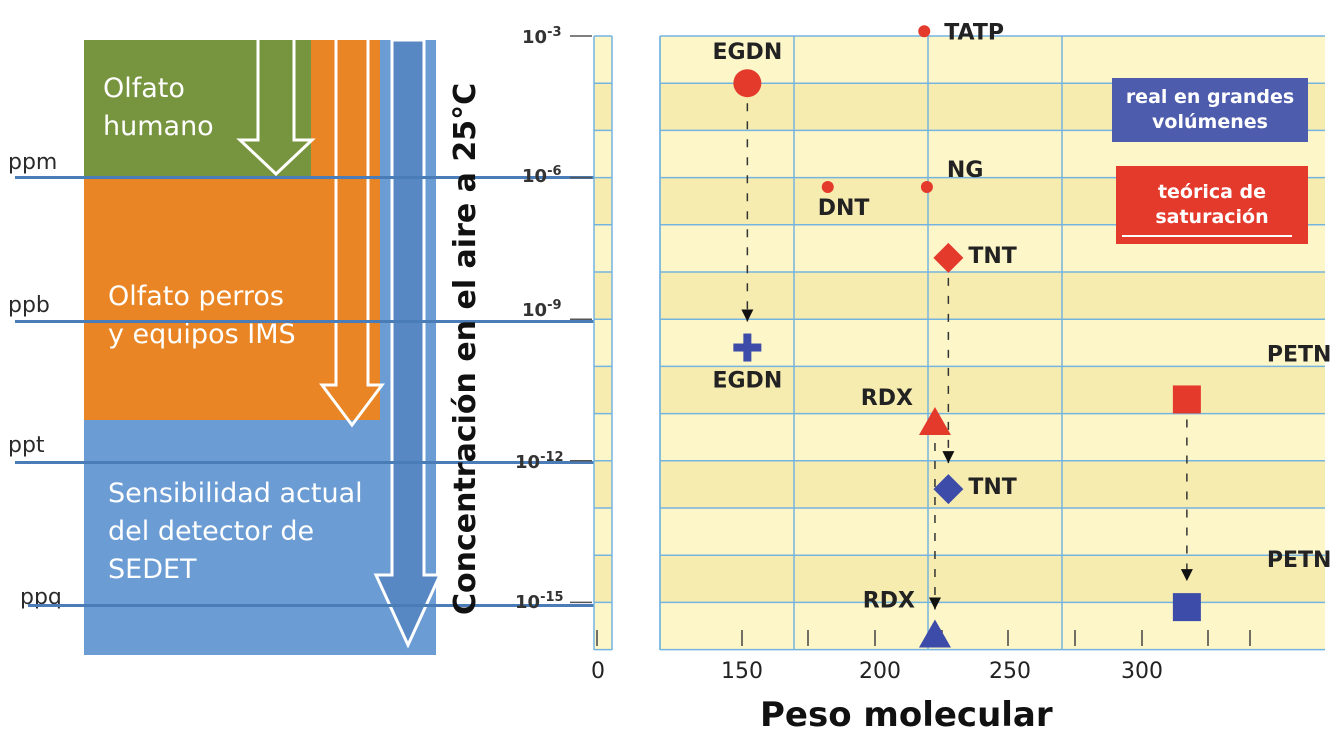  What do you see at coordinates (747, 83) in the screenshot?
I see `teorica-egdn-marker` at bounding box center [747, 83].